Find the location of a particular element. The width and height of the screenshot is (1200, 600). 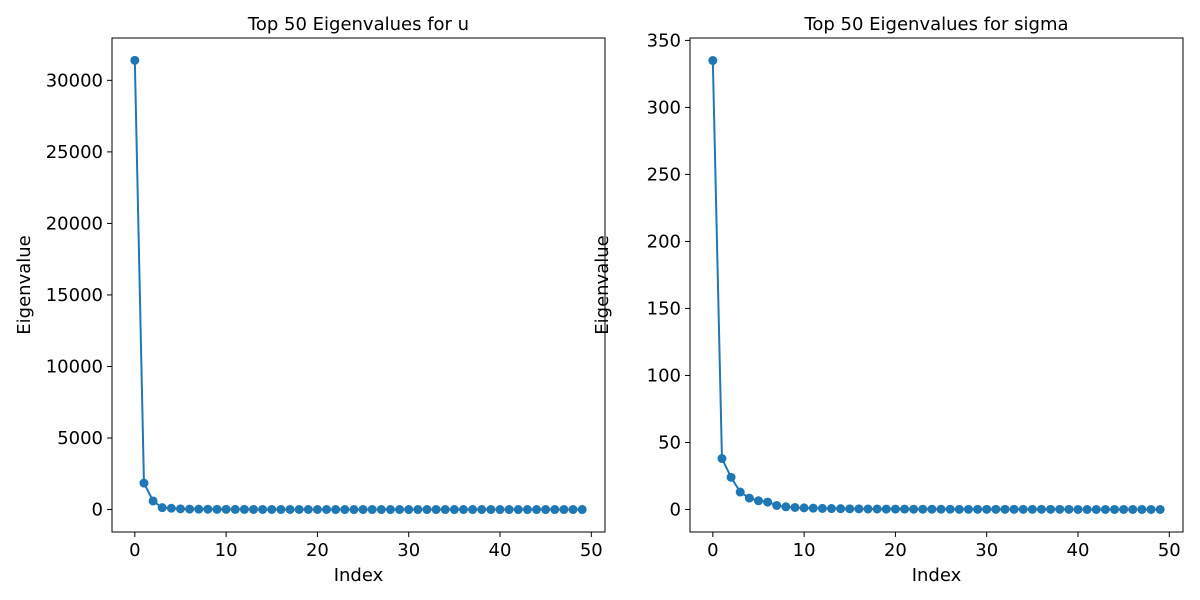

y-tick-label: 20000 is located at coordinates (74, 223).